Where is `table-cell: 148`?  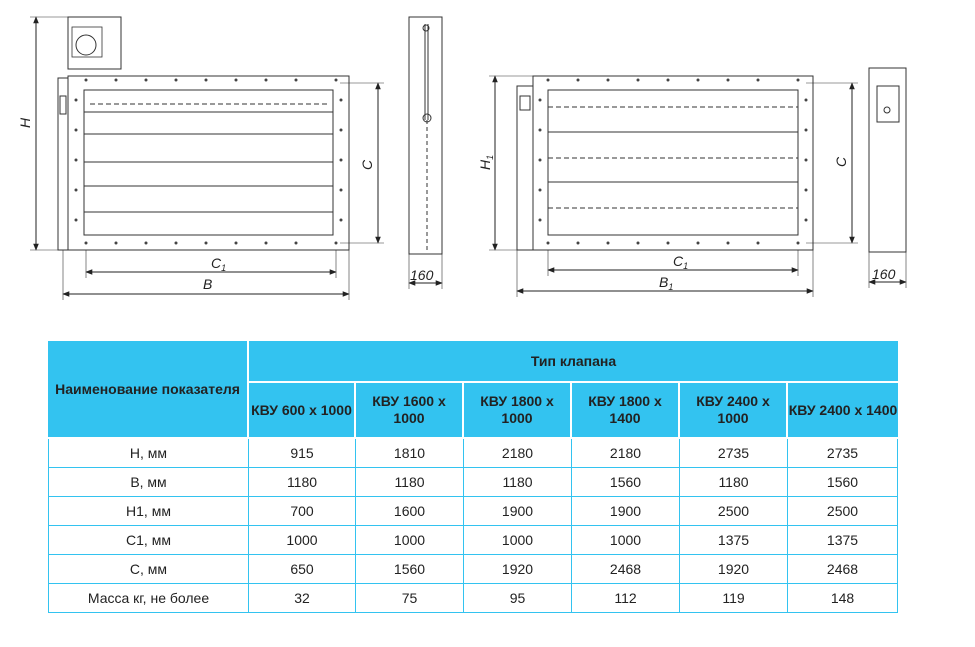 table-cell: 148 is located at coordinates (843, 598).